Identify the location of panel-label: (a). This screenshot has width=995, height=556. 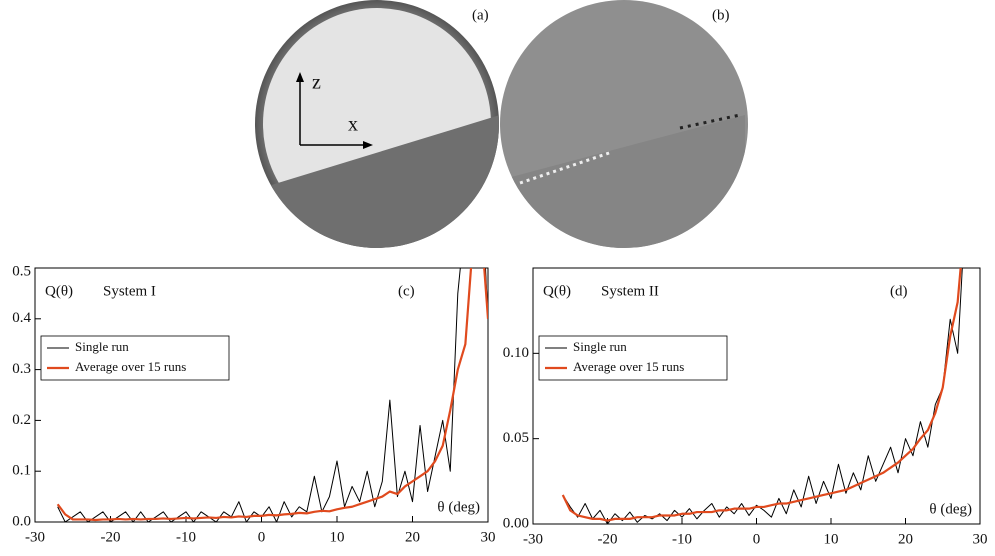
(480, 15).